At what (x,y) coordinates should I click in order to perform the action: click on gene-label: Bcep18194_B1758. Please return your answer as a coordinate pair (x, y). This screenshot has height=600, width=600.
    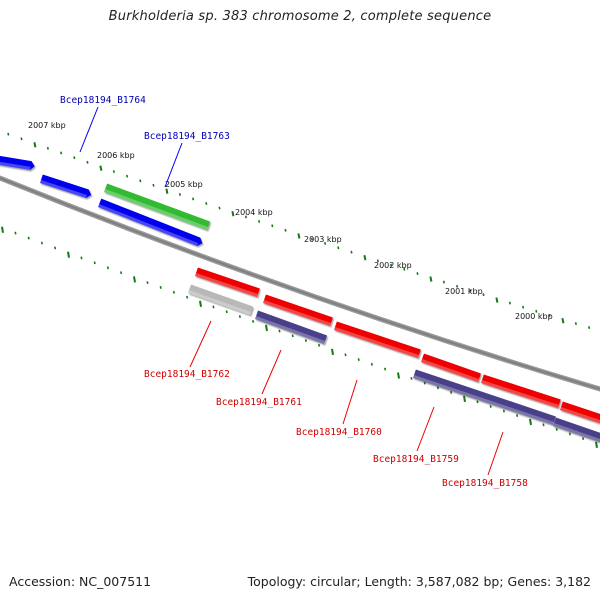
    Looking at the image, I should click on (485, 483).